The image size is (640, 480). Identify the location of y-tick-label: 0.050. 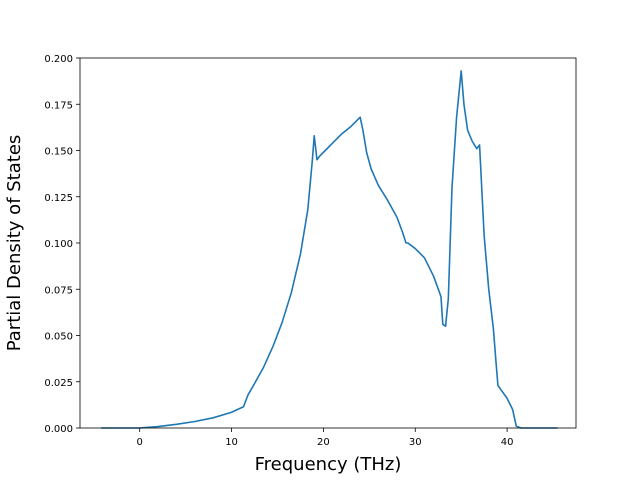
(58, 337).